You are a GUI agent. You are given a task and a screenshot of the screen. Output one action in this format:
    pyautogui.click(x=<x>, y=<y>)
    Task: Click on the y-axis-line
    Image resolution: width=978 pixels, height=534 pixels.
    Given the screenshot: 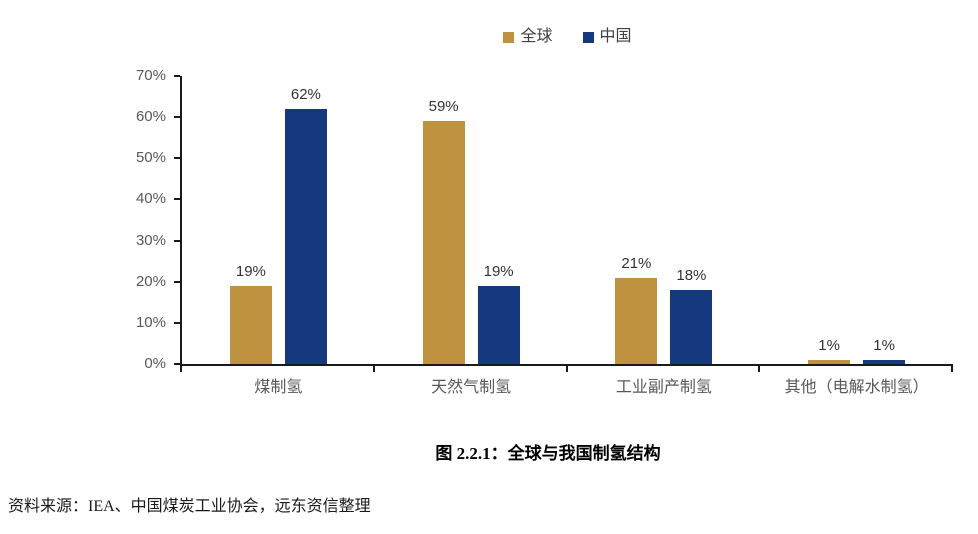 What is the action you would take?
    pyautogui.click(x=181, y=220)
    